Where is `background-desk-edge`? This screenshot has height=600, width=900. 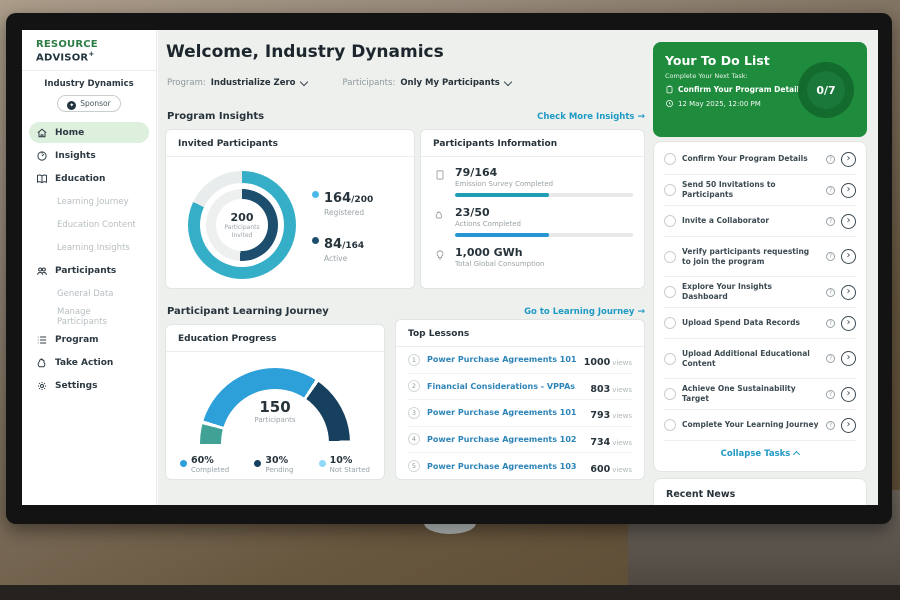
background-desk-edge is located at coordinates (450, 592).